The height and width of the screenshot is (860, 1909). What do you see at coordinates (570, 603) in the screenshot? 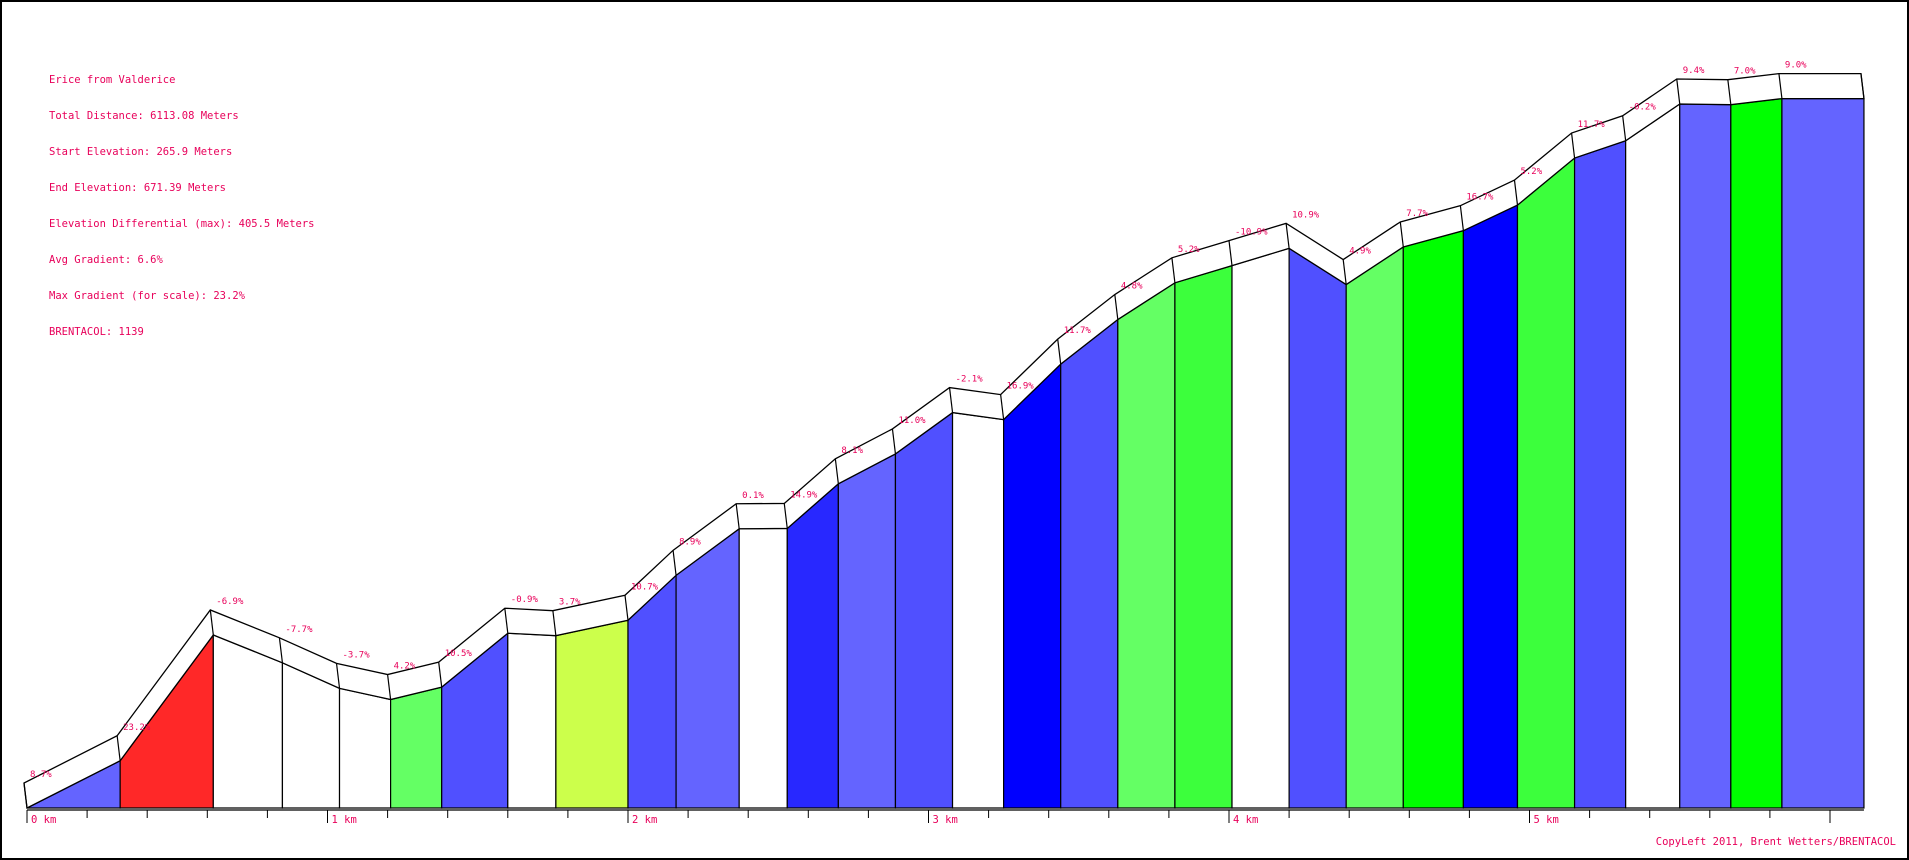
I see `gradient-label: 3.7%` at bounding box center [570, 603].